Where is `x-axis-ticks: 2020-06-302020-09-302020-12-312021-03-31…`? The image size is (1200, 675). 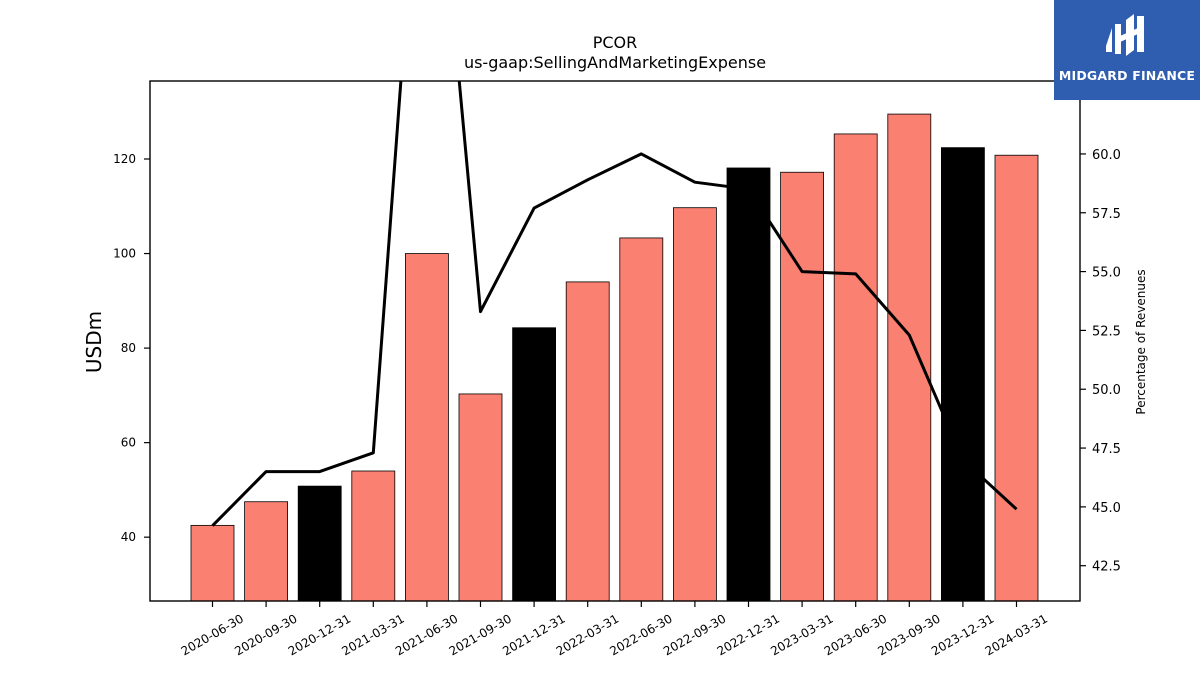
x-axis-ticks: 2020-06-302020-09-302020-12-312021-03-31… is located at coordinates (614, 629).